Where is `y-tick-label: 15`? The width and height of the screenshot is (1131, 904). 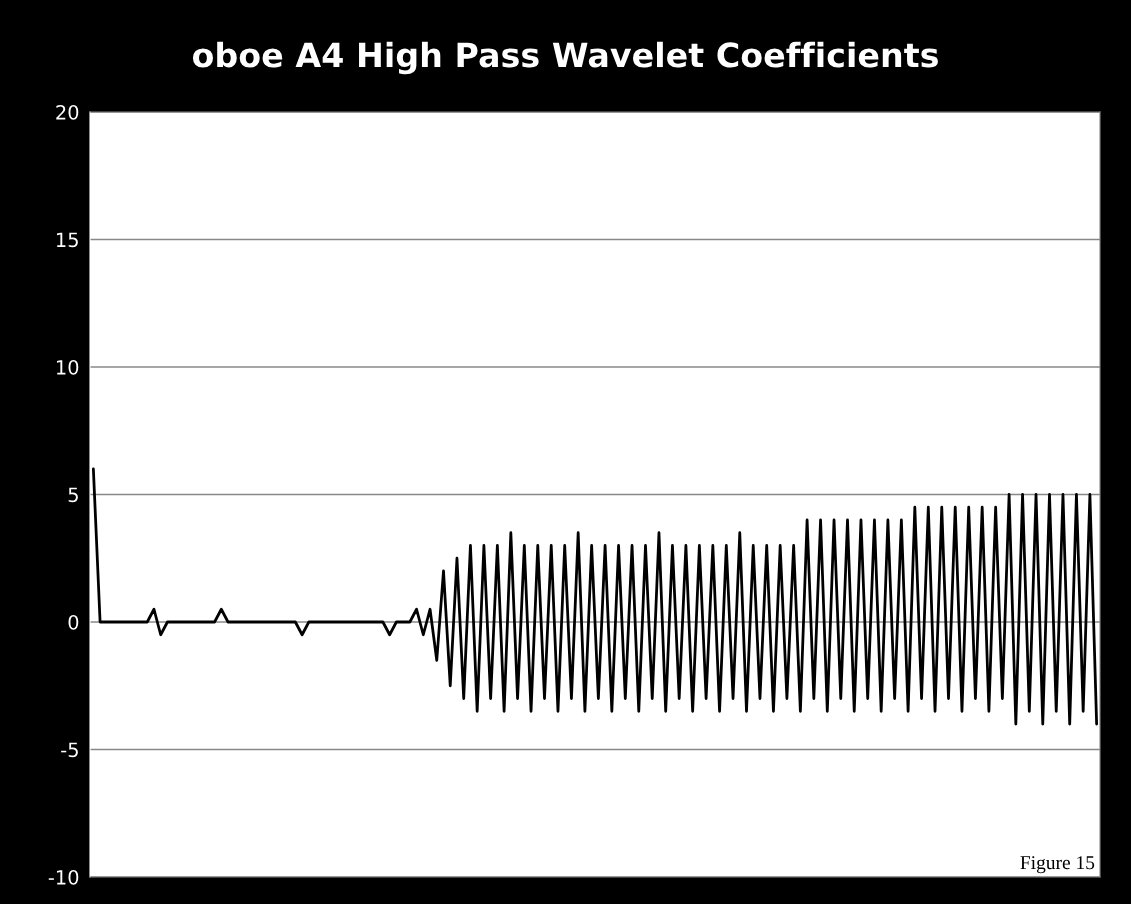
y-tick-label: 15 is located at coordinates (67, 240).